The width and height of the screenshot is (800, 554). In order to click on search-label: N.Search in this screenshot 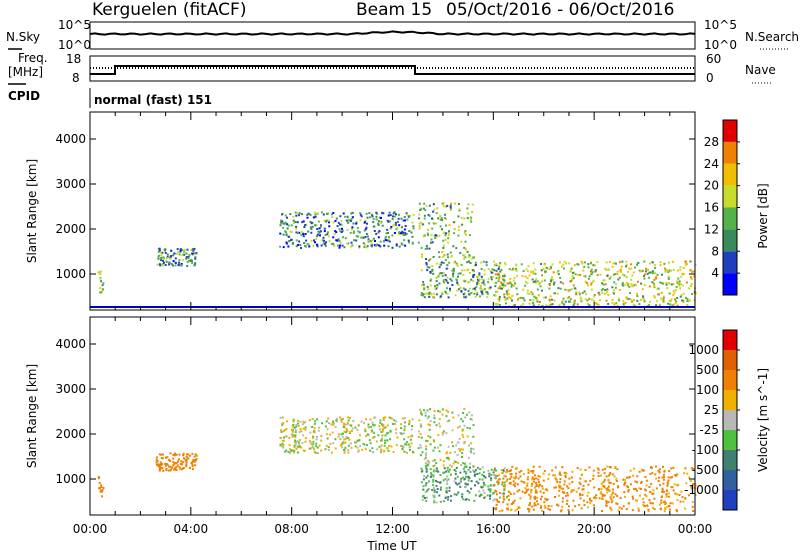, I will do `click(772, 37)`.